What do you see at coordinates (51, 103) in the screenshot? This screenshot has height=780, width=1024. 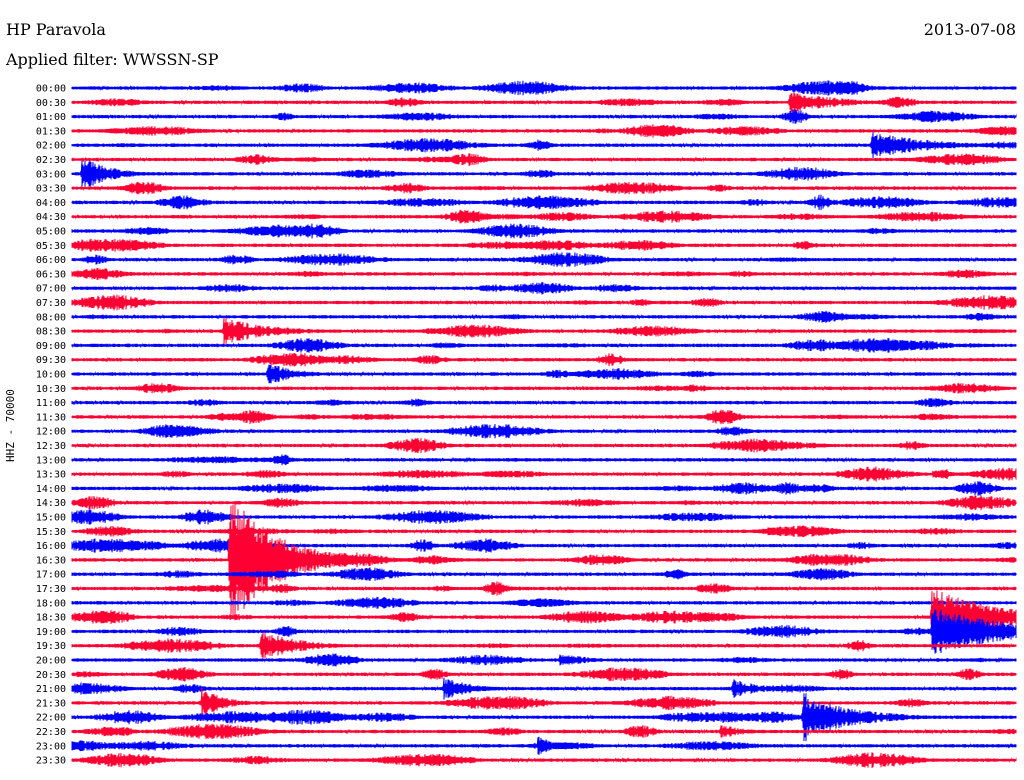 I see `row-label-0030: 00:30` at bounding box center [51, 103].